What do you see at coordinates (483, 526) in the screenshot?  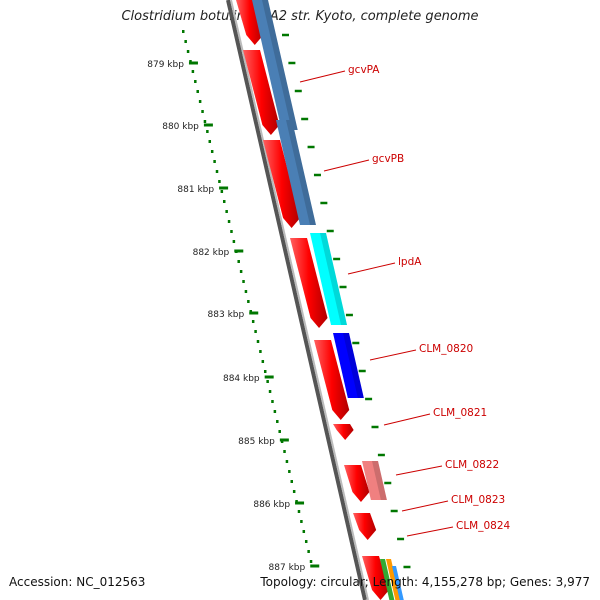 I see `gene-label: CLM_0824` at bounding box center [483, 526].